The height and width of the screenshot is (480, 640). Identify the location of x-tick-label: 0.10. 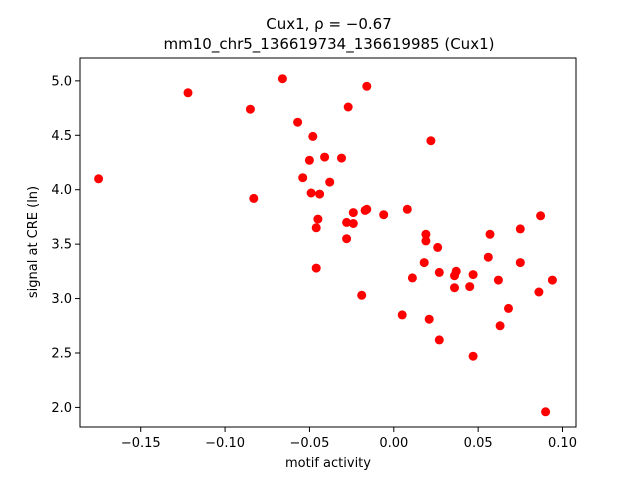
(562, 443).